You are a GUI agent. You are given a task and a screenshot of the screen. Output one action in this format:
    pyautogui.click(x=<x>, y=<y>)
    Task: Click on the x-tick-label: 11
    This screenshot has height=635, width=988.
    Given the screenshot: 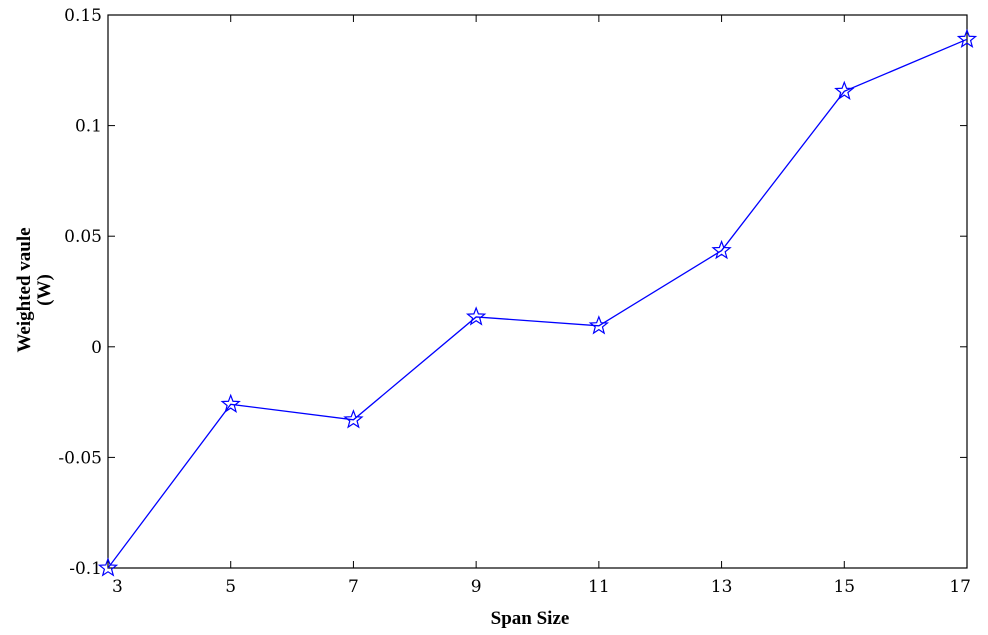 What is the action you would take?
    pyautogui.click(x=599, y=587)
    